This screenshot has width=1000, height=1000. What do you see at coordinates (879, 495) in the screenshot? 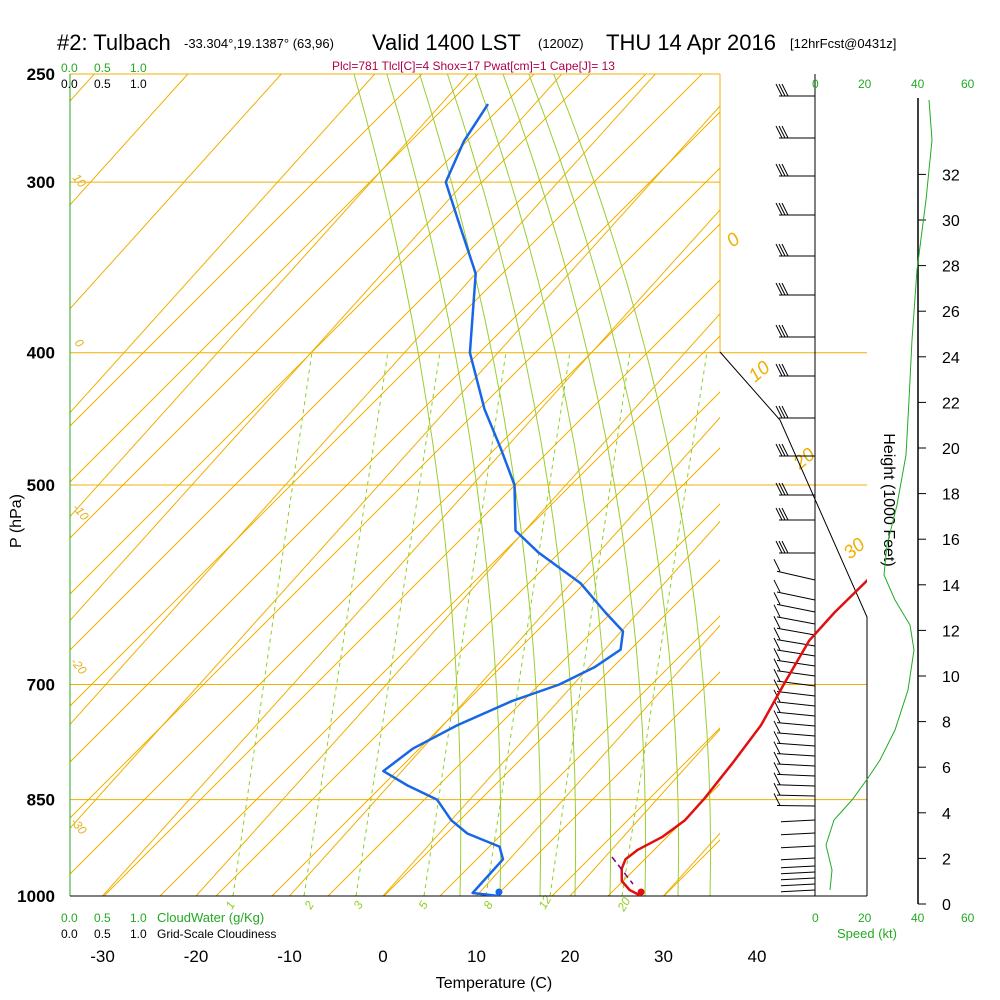
I see `wind-speed-profile` at bounding box center [879, 495].